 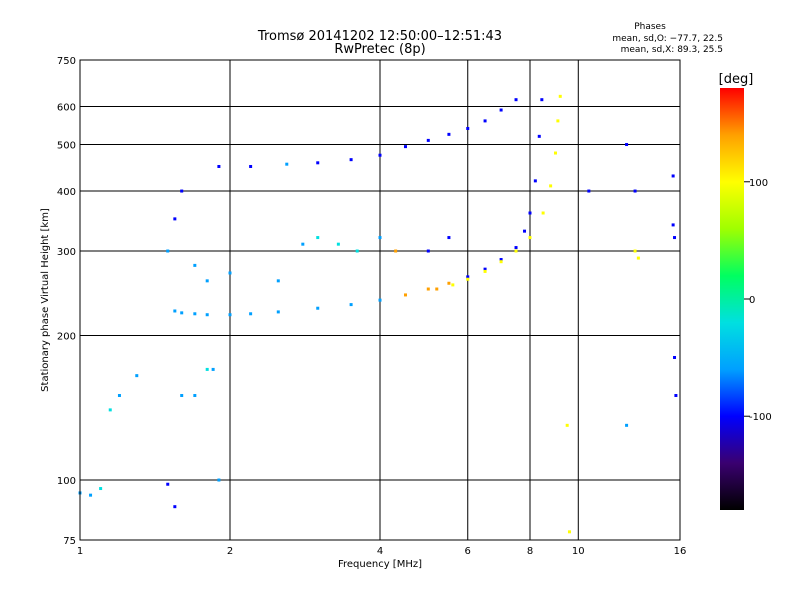 I want to click on x-tick-labels: 1 2 4 6 8 10 16, so click(x=382, y=551).